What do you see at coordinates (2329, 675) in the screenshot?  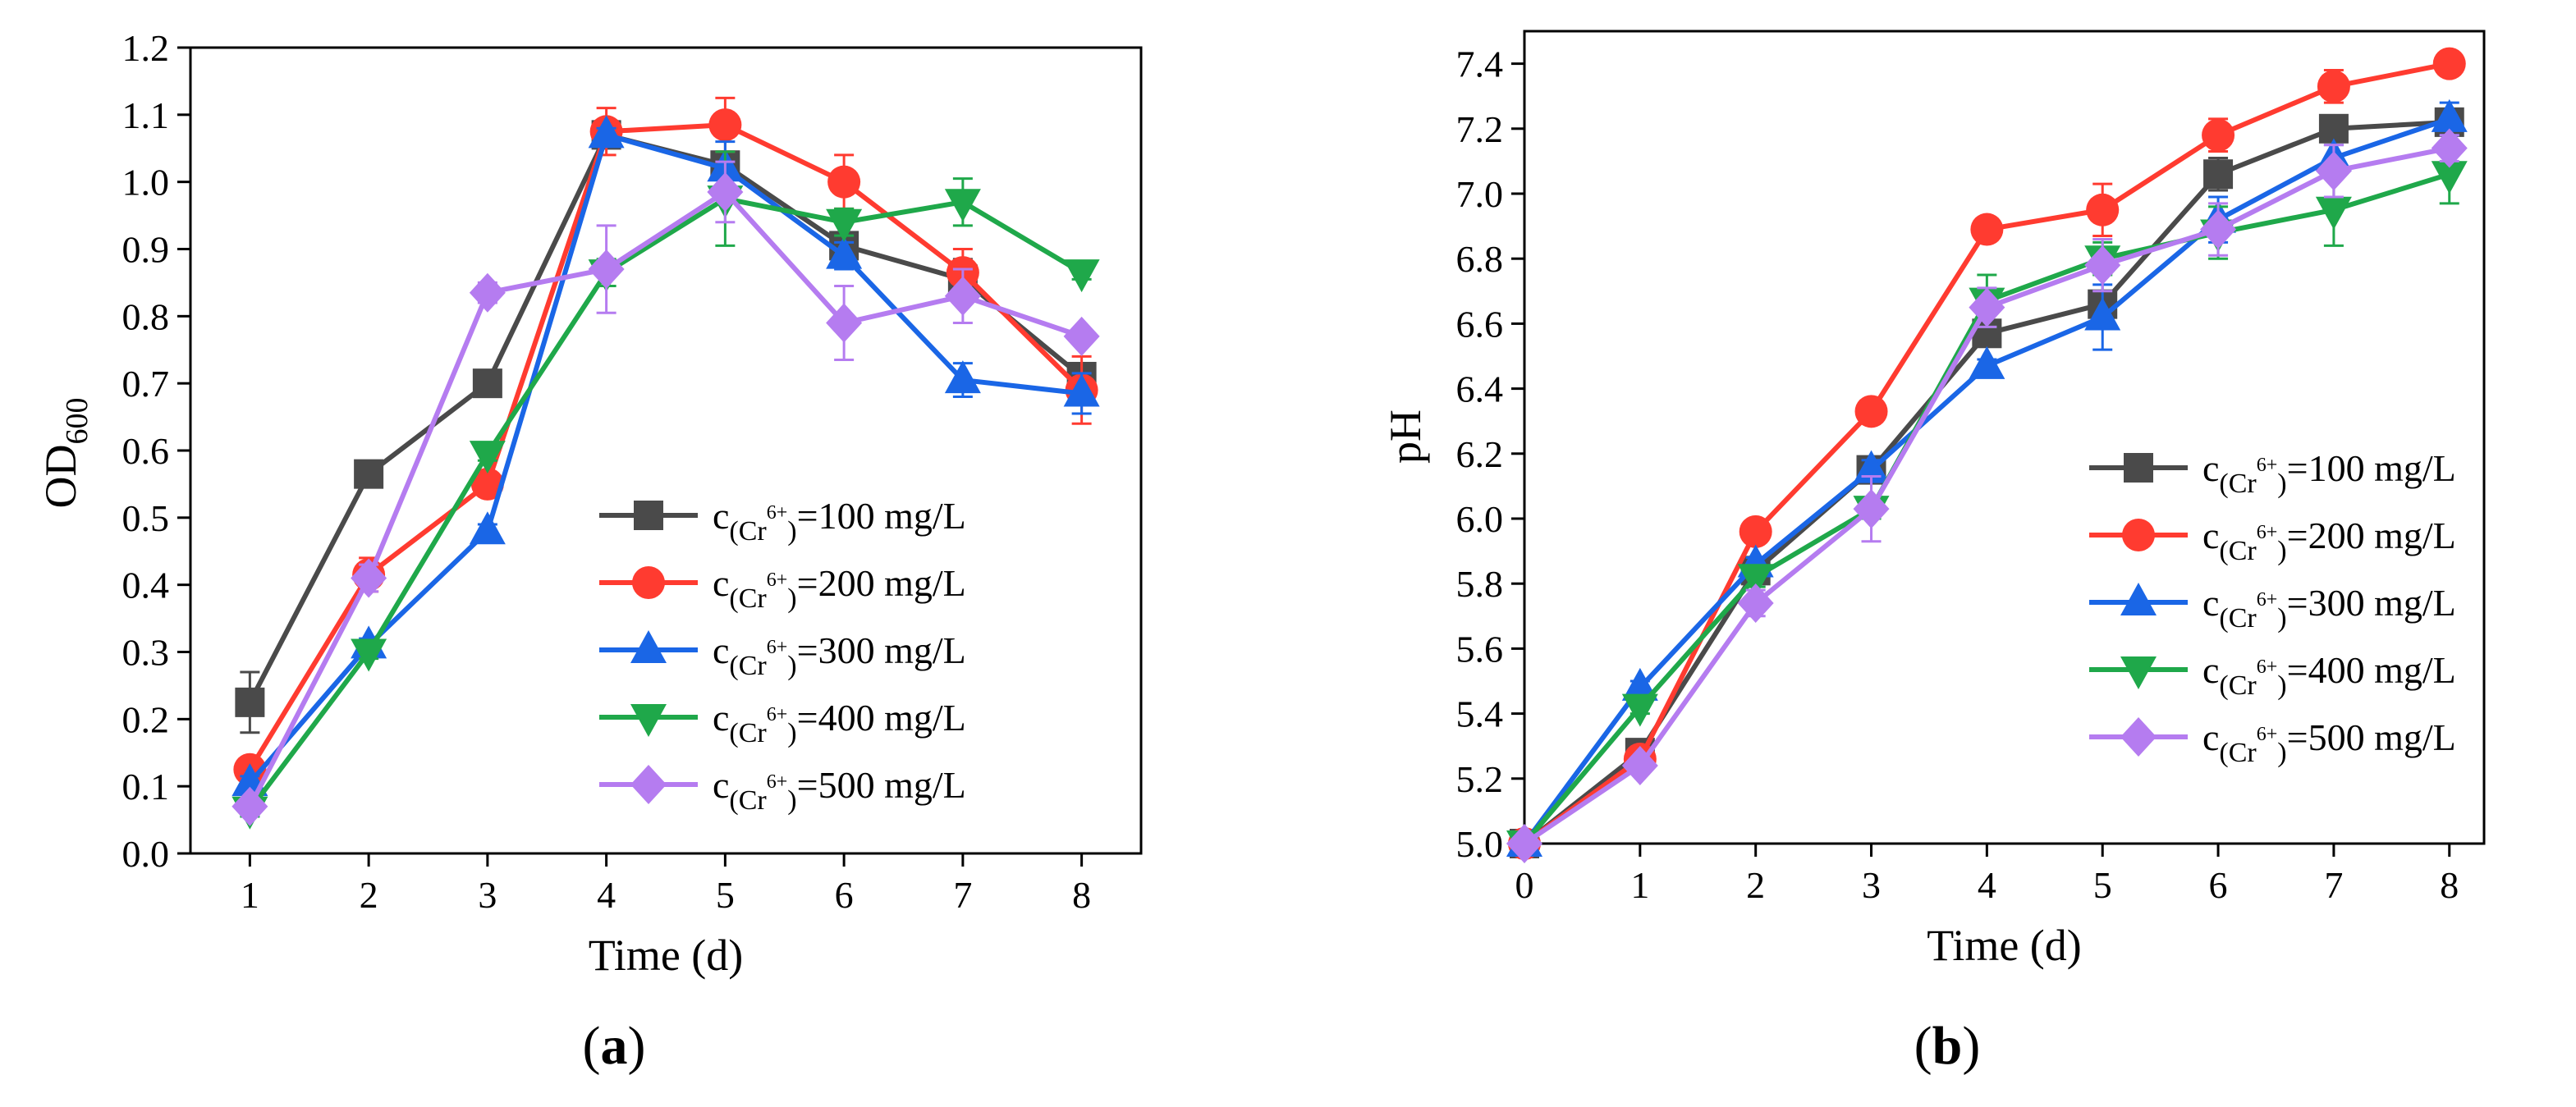 I see `legend-label-b-3: c(Cr6+)=400 mg/L` at bounding box center [2329, 675].